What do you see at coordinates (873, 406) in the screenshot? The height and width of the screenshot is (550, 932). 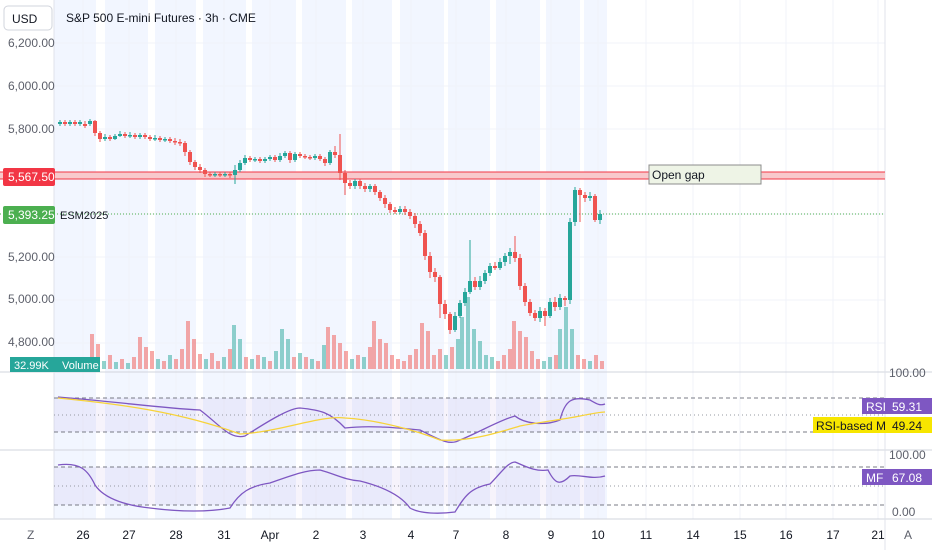 I see `rsi-name-tag` at bounding box center [873, 406].